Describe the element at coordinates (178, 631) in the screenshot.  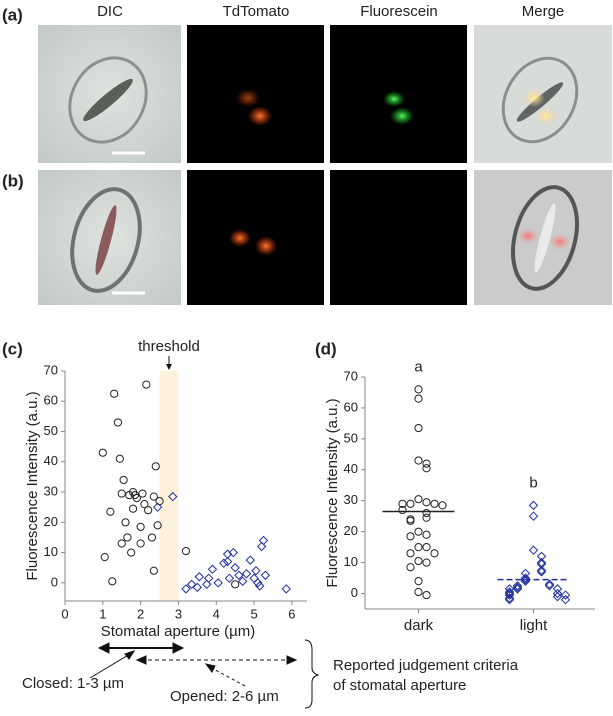
I see `x-axis-title: Stomatal aperture (µm)` at that location.